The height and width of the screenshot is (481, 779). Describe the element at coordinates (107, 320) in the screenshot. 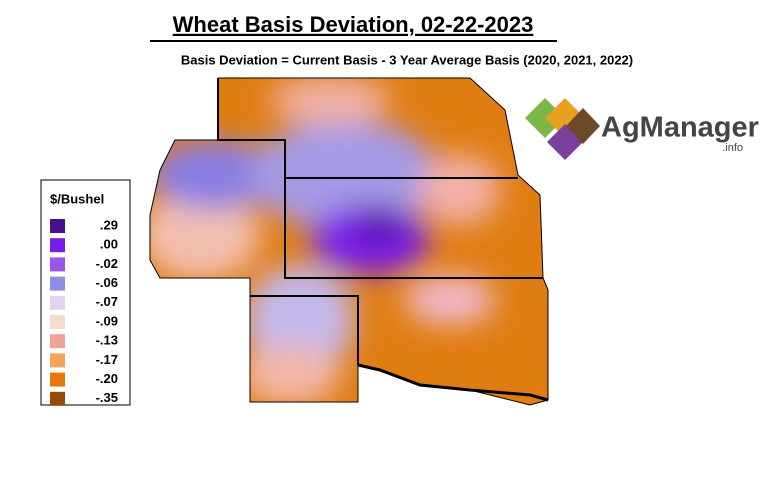

I see `legend-label: -.09` at that location.